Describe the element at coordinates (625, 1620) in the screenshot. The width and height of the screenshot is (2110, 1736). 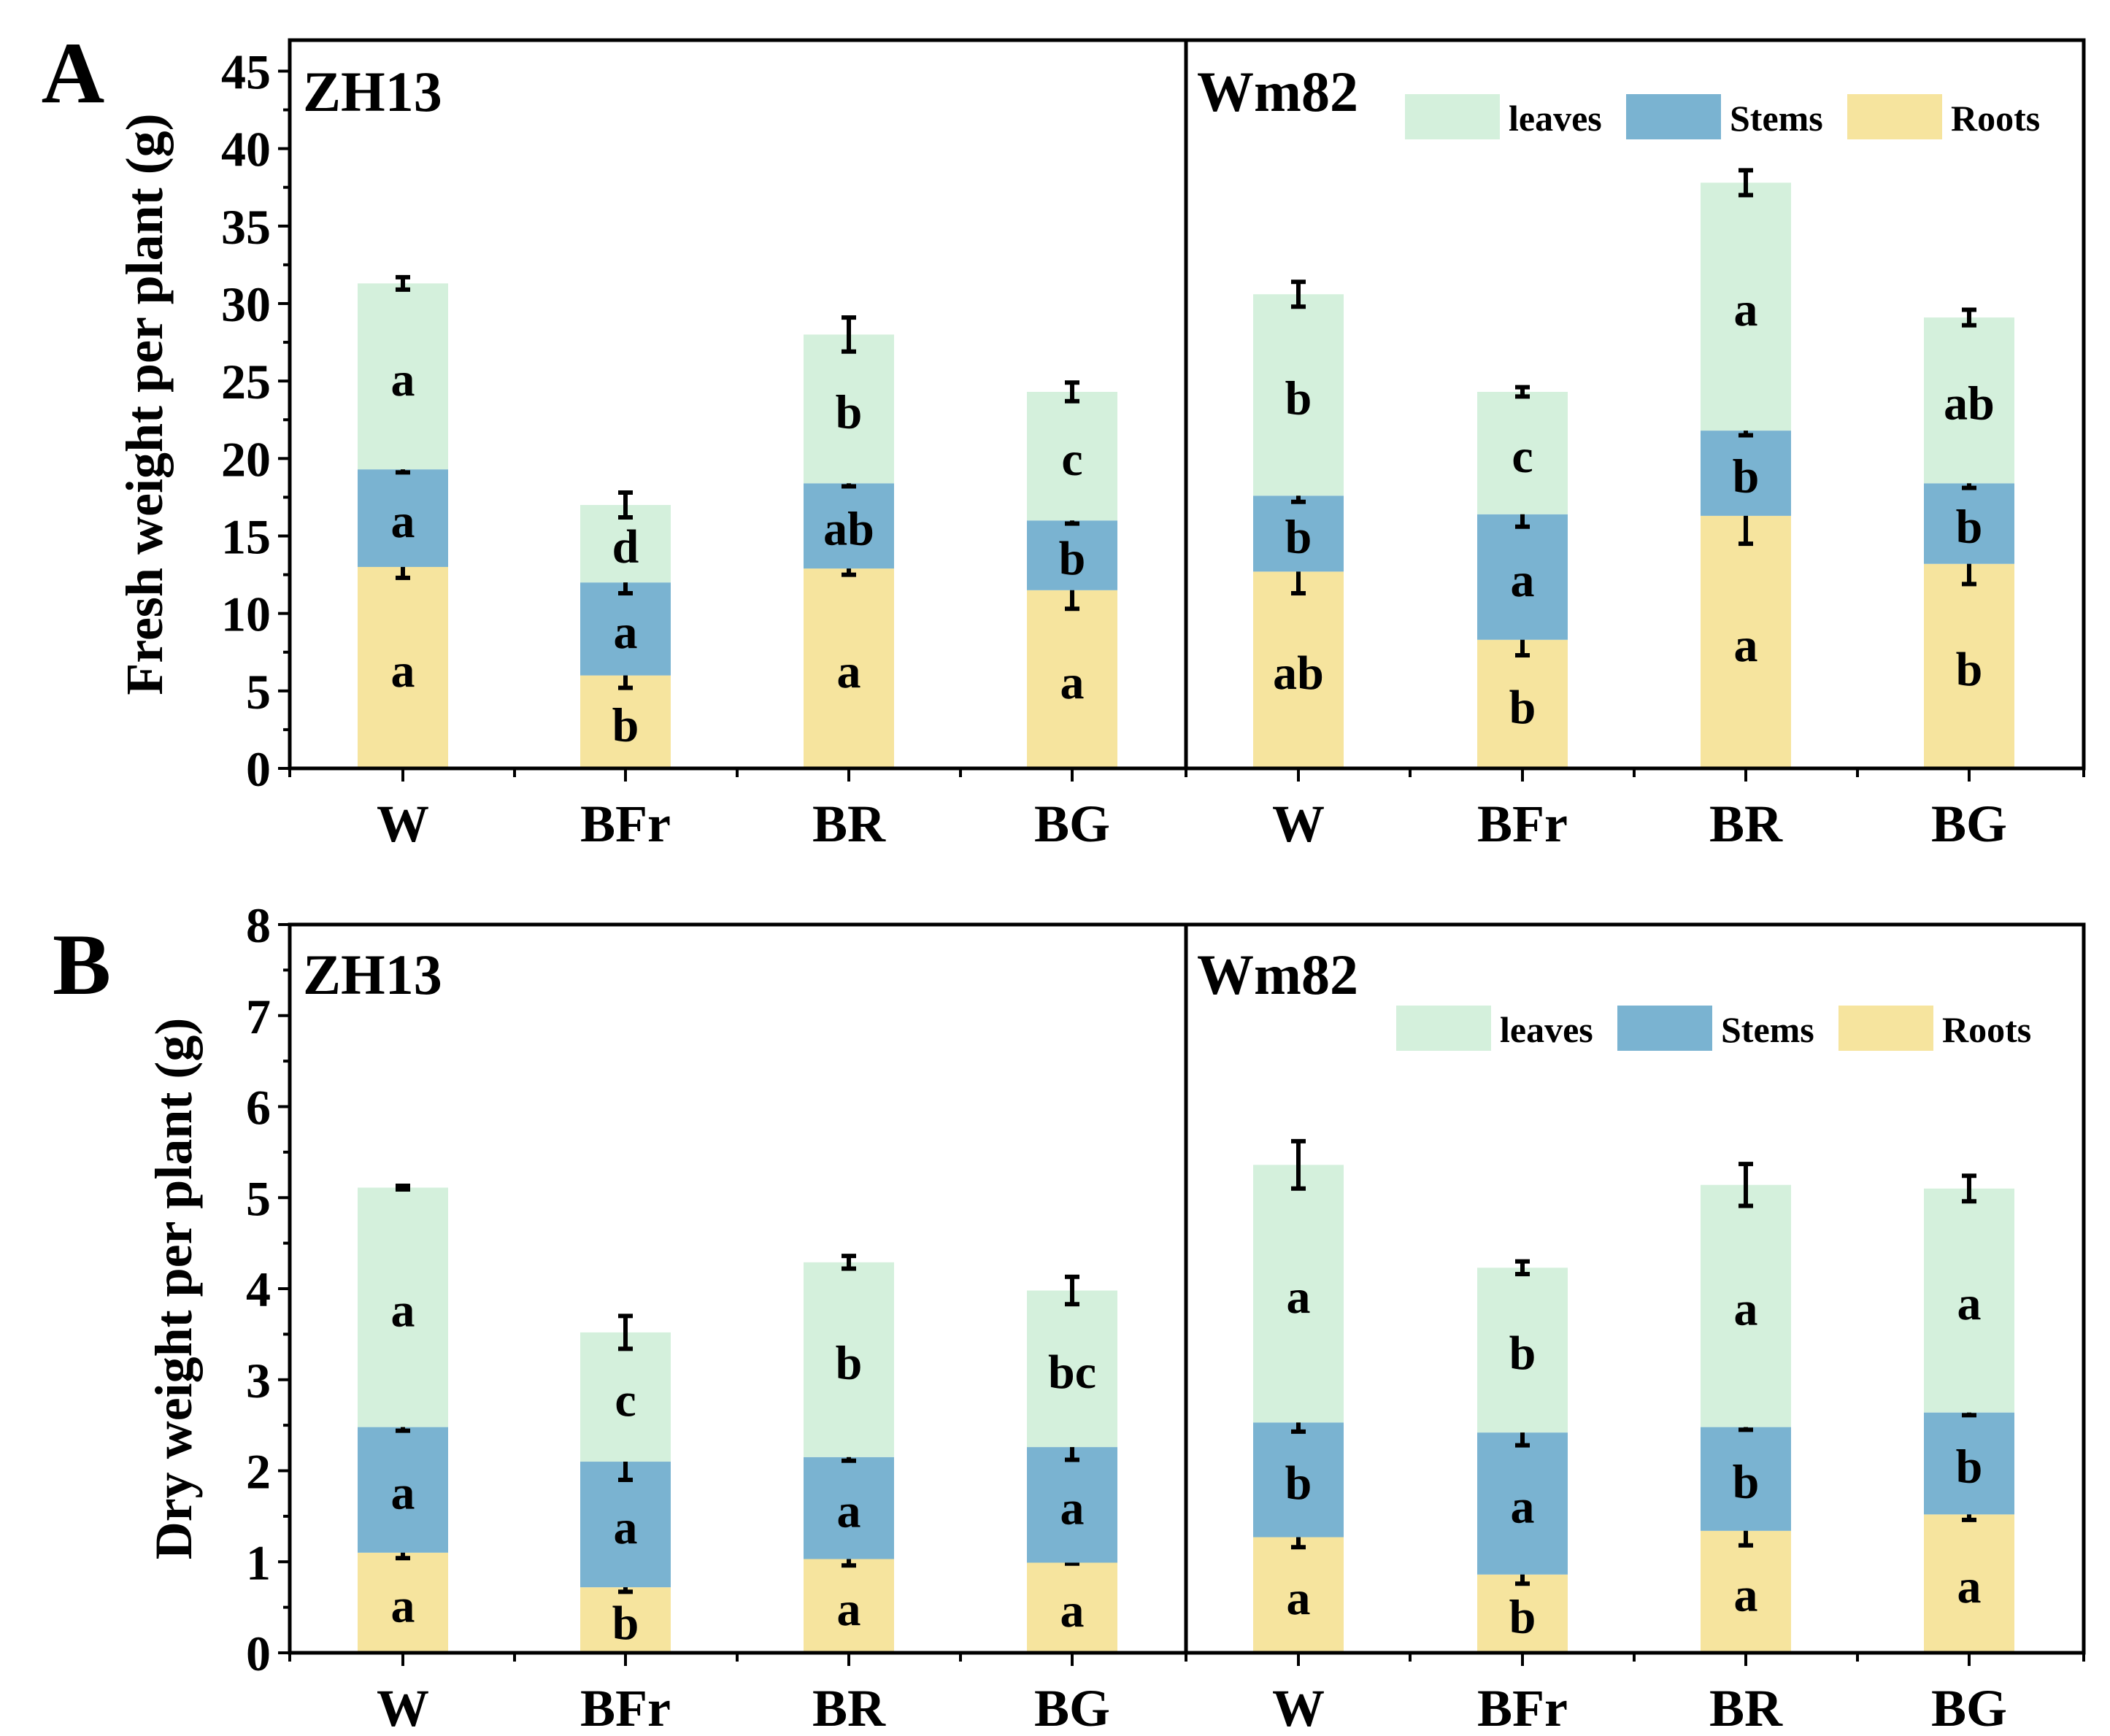
I see `bar-ZH13-BFr-roots` at that location.